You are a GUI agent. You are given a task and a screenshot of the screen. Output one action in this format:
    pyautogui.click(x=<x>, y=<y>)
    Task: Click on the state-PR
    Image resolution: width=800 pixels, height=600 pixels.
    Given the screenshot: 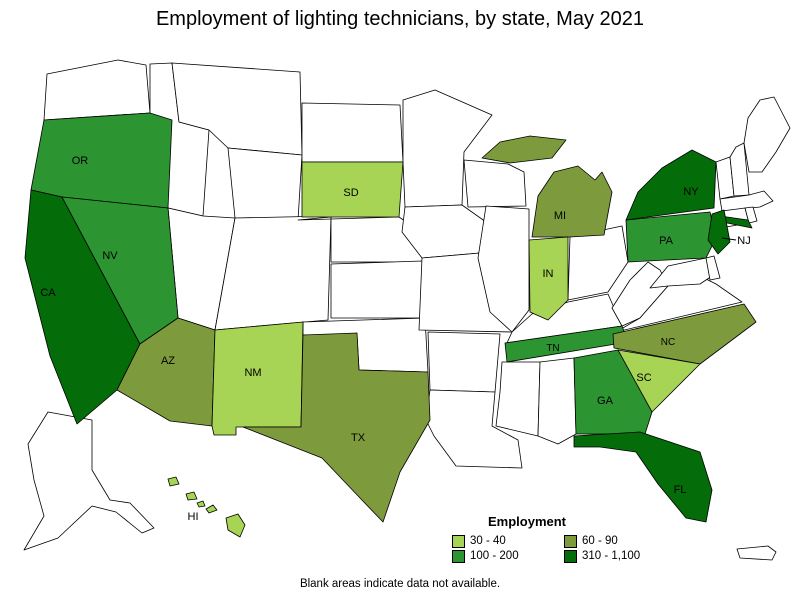 What is the action you would take?
    pyautogui.click(x=756, y=553)
    